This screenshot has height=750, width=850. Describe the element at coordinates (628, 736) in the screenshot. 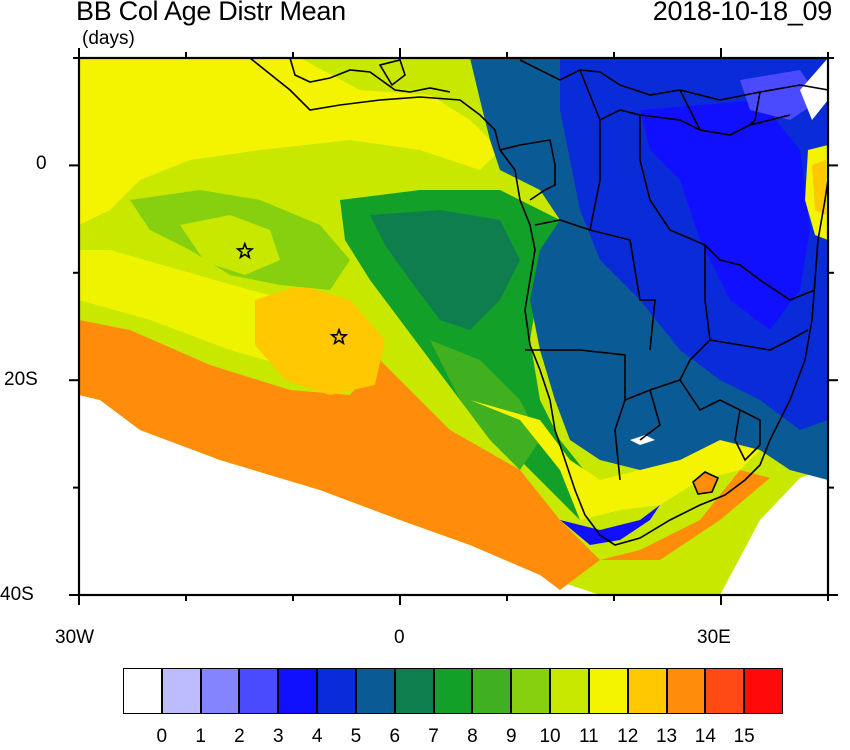

I see `colorbar-label: 12` at that location.